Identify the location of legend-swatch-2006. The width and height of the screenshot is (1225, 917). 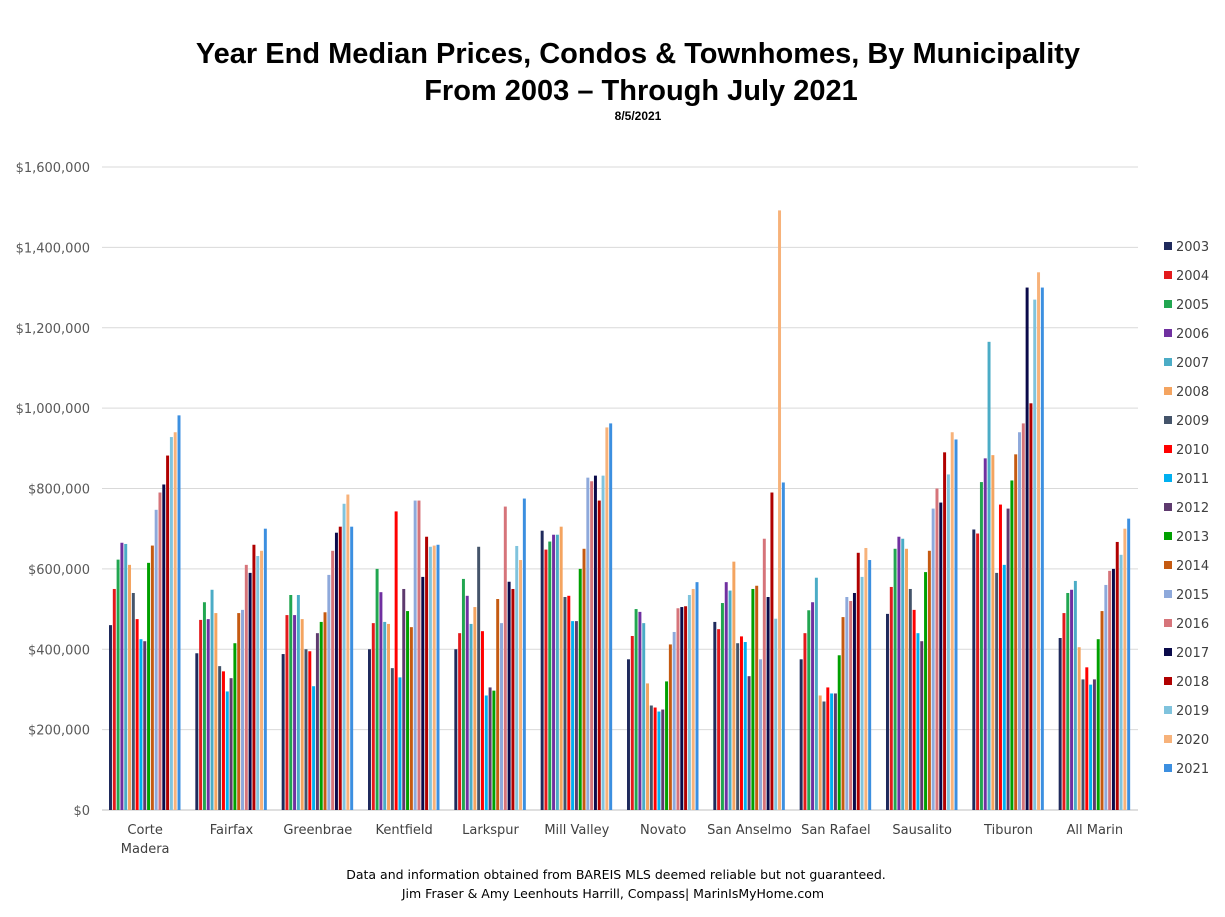
(1168, 333).